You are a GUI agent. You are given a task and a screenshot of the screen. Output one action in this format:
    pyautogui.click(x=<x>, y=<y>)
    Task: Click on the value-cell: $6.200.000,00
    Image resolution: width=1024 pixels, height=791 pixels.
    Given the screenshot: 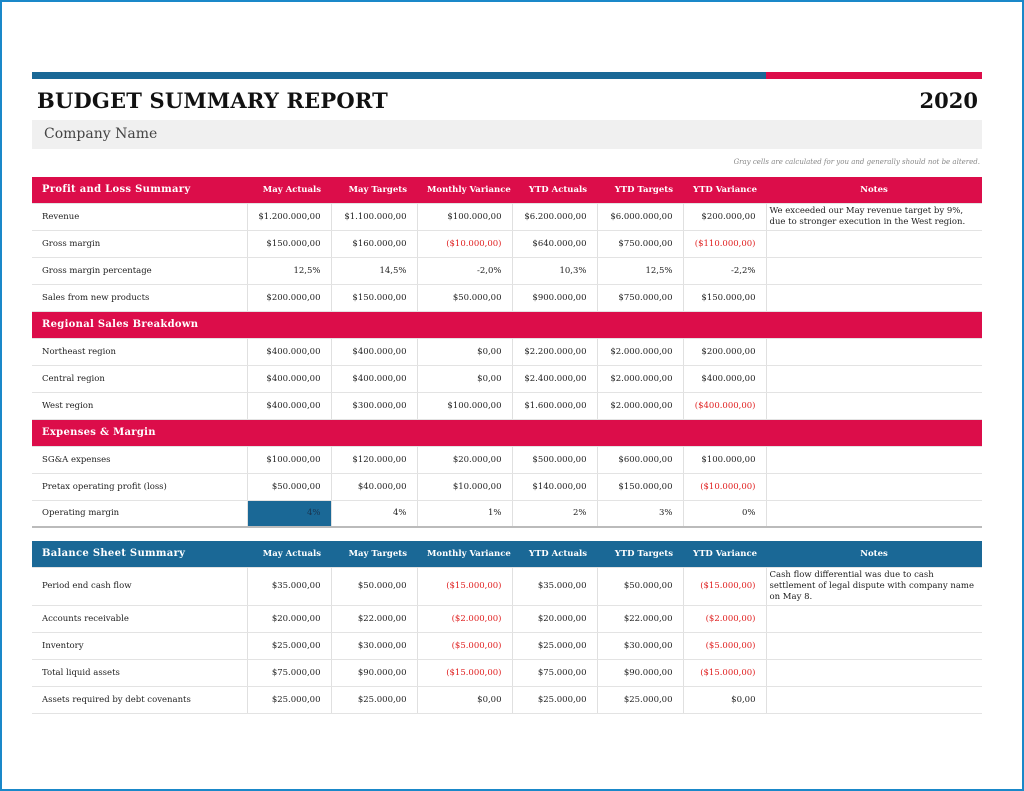 What is the action you would take?
    pyautogui.click(x=555, y=216)
    